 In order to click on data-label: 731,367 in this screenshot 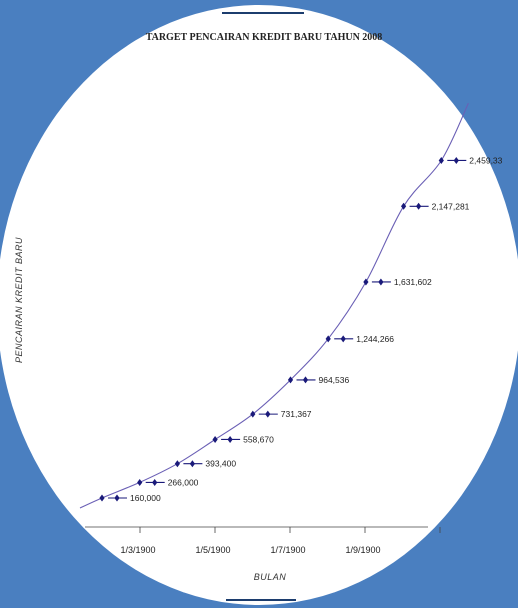, I will do `click(296, 414)`.